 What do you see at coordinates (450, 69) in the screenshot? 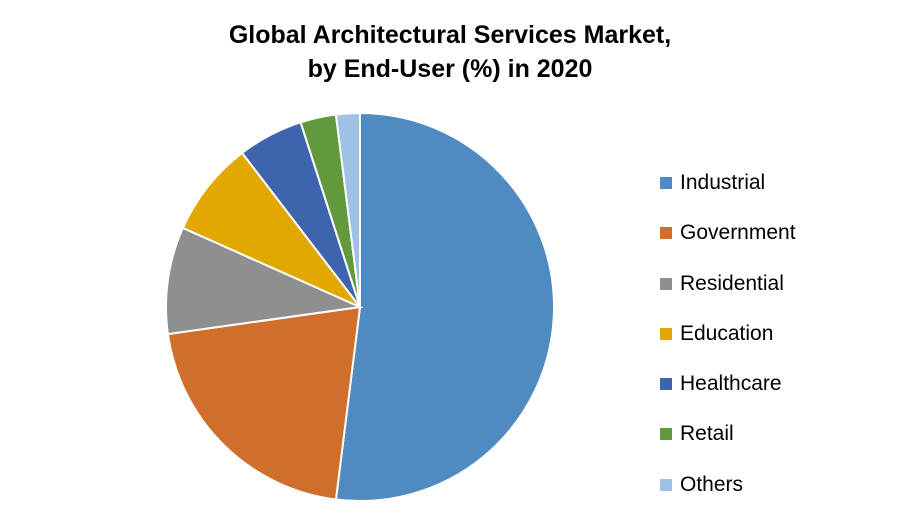
I see `chart-title-line-2: by End-User (%) in 2020` at bounding box center [450, 69].